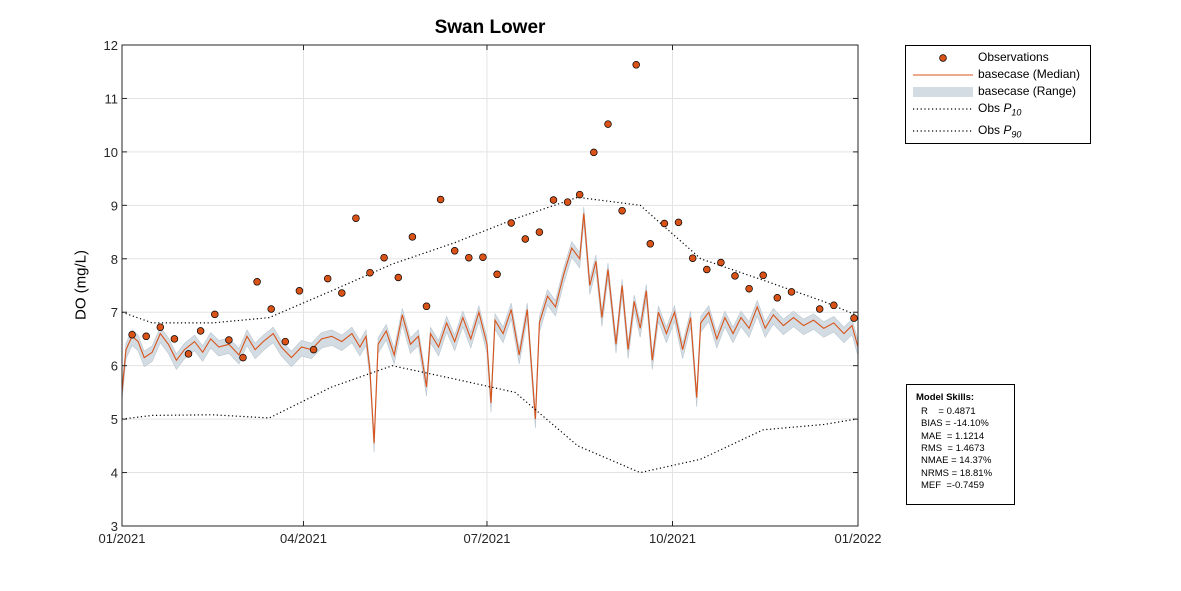 The height and width of the screenshot is (591, 1181). I want to click on y-tick-label: 10, so click(111, 152).